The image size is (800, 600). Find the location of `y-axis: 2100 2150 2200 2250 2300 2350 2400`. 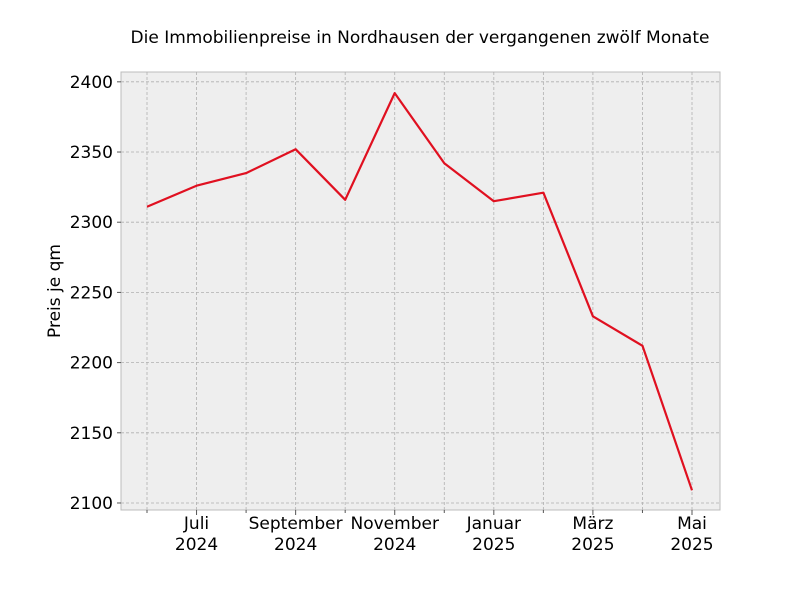

y-axis: 2100 2150 2200 2250 2300 2350 2400 is located at coordinates (95, 293).